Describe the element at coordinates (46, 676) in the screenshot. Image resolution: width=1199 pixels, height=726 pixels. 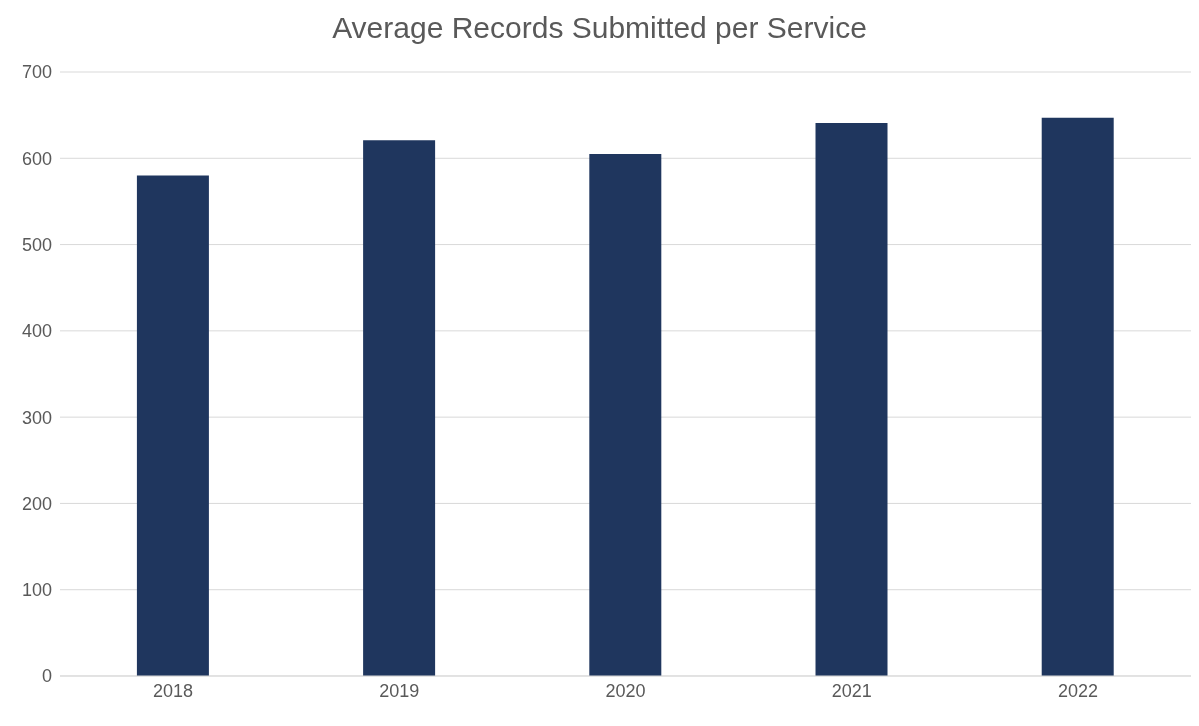
I see `y-tick-label: 0` at that location.